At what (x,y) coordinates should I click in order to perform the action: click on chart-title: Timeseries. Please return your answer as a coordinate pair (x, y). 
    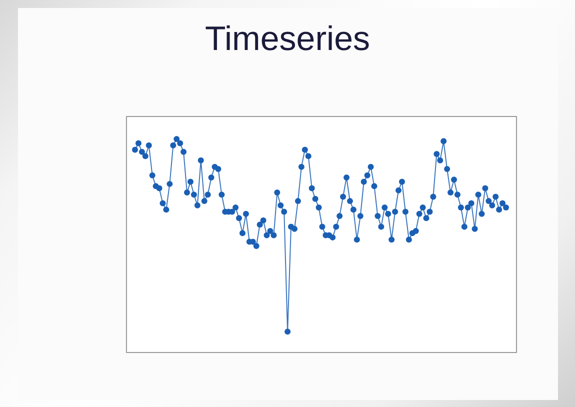
    Looking at the image, I should click on (287, 39).